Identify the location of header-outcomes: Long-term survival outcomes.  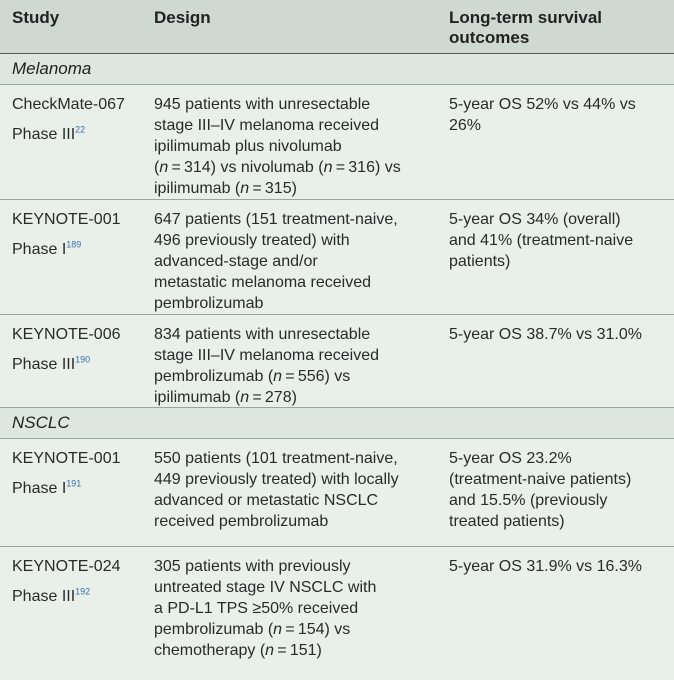
(525, 28).